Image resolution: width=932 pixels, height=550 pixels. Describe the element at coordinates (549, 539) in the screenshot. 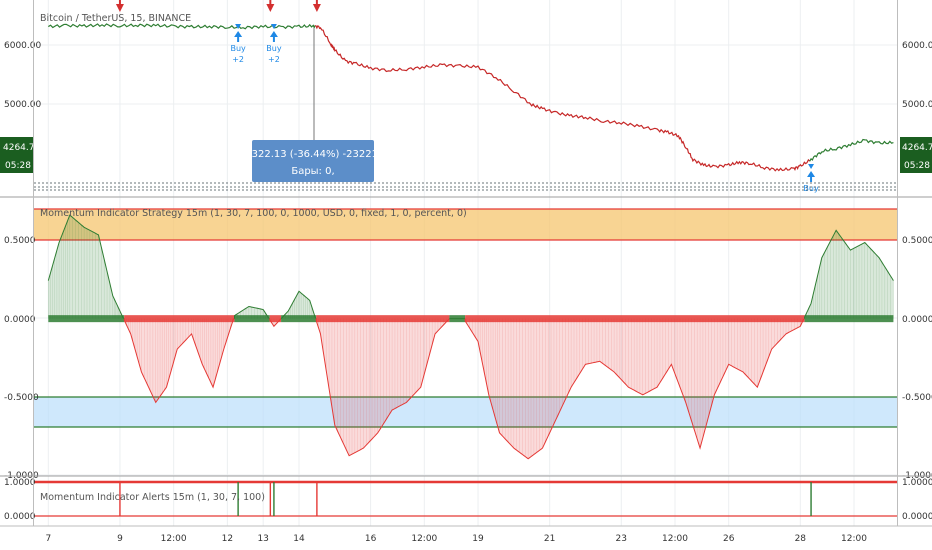

I see `time-axis-label: 21` at that location.